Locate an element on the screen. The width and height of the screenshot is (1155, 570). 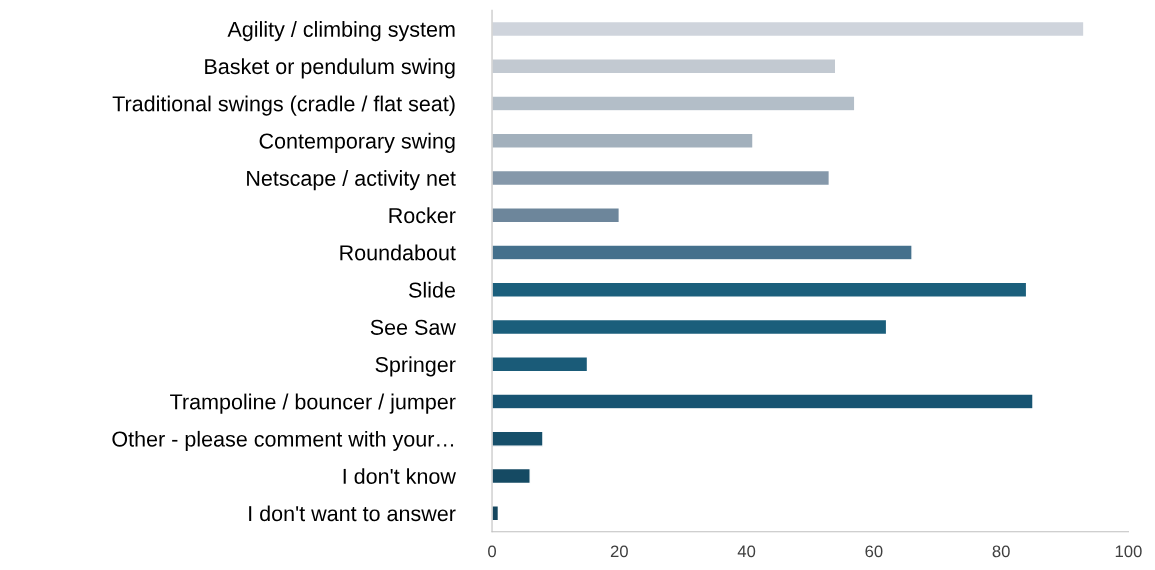
x-tick-label: 40 is located at coordinates (746, 551).